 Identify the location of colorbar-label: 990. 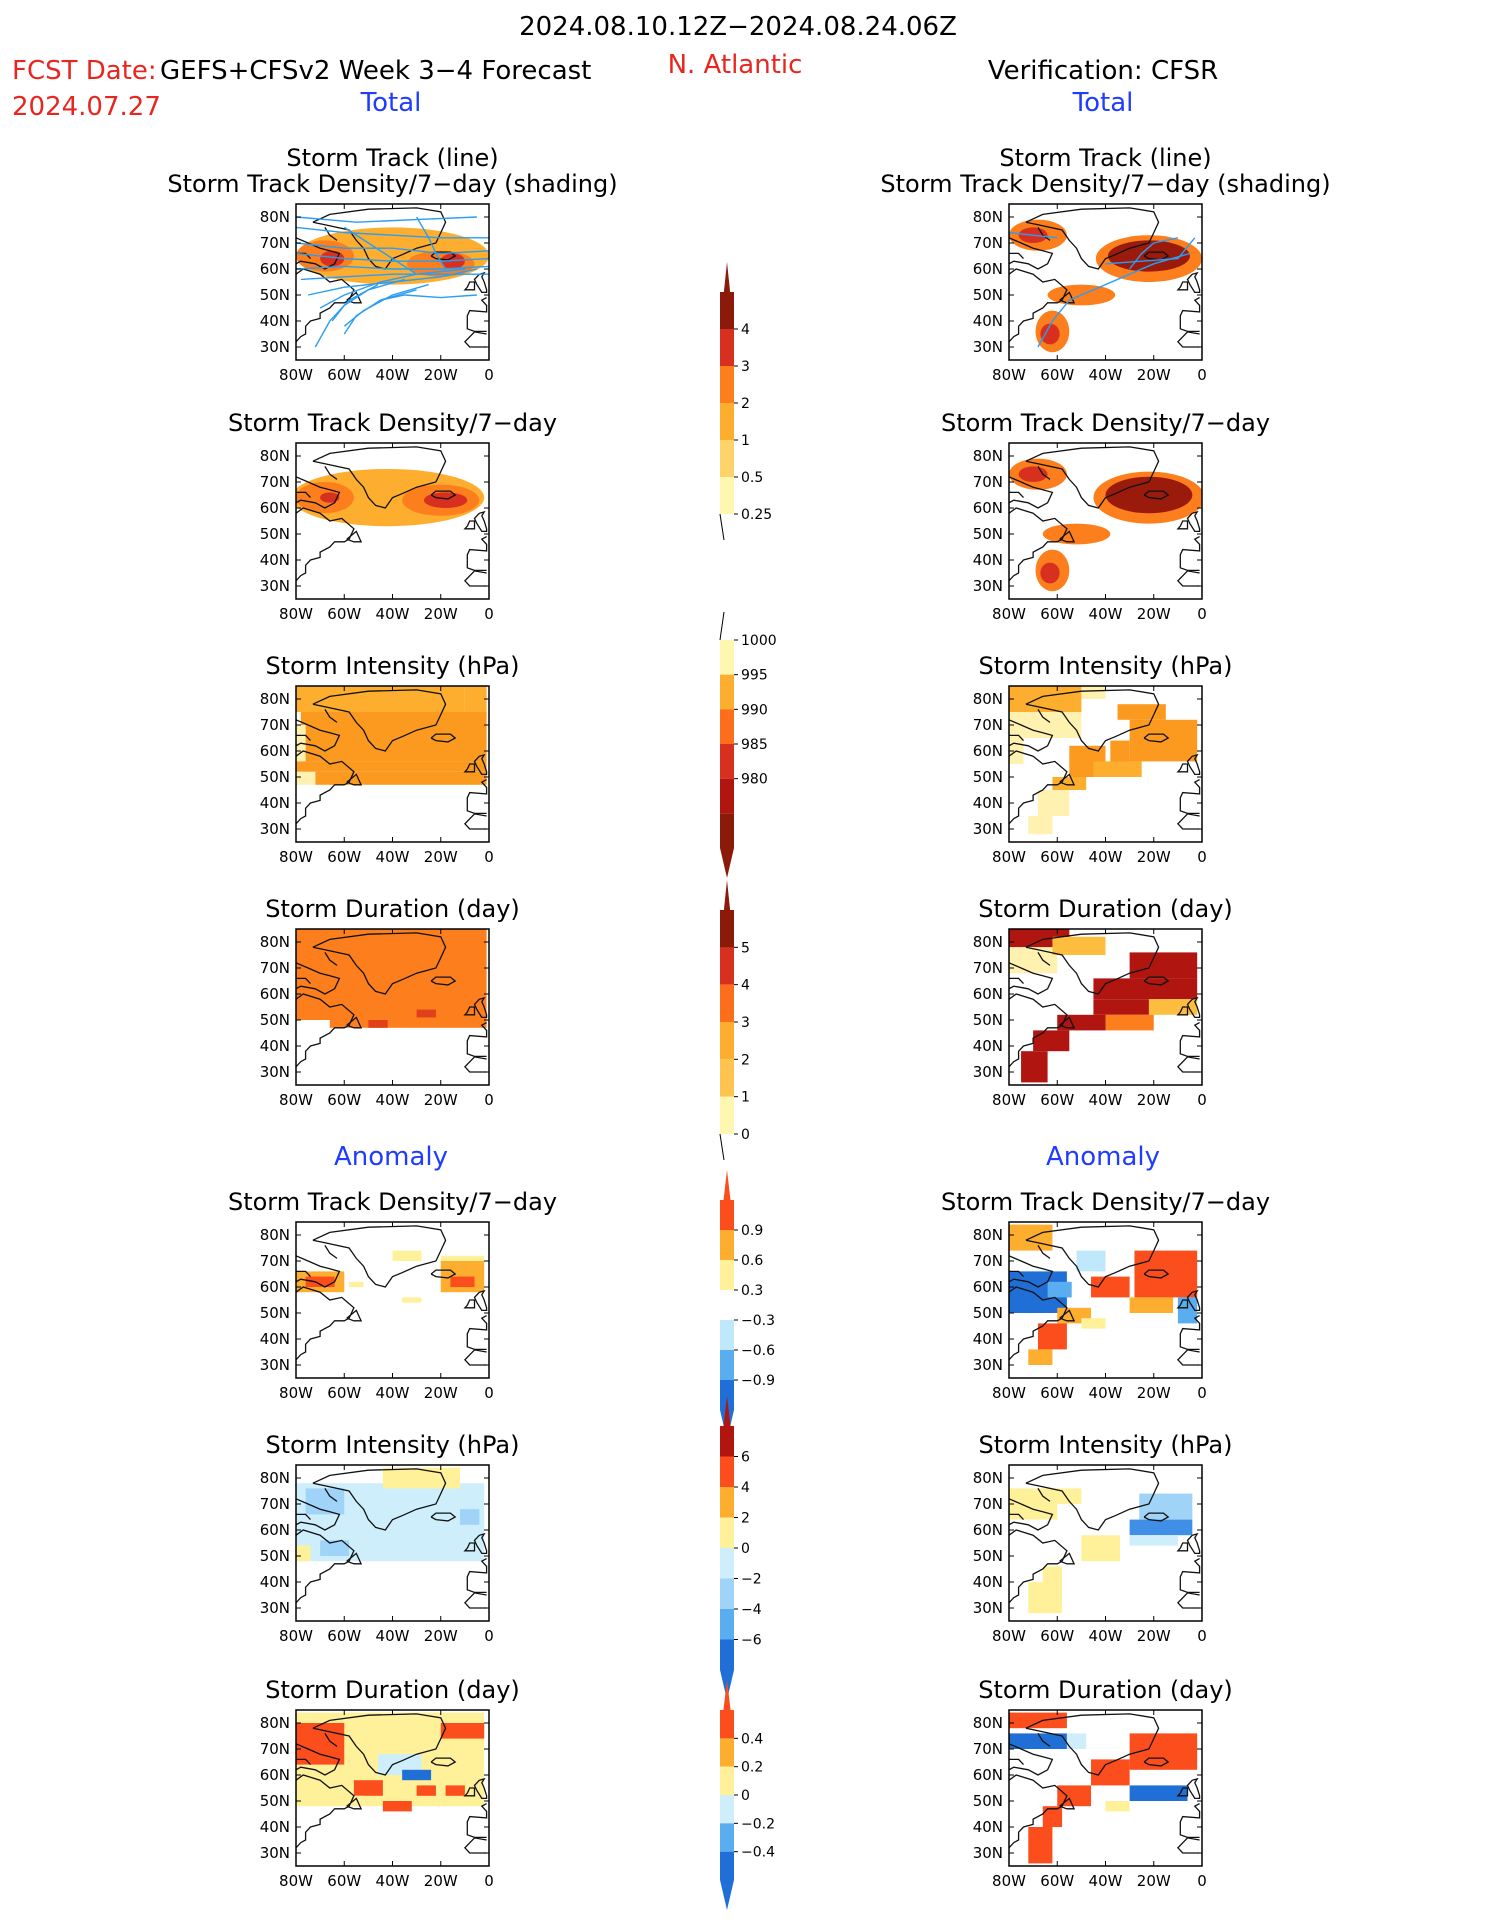
(754, 710).